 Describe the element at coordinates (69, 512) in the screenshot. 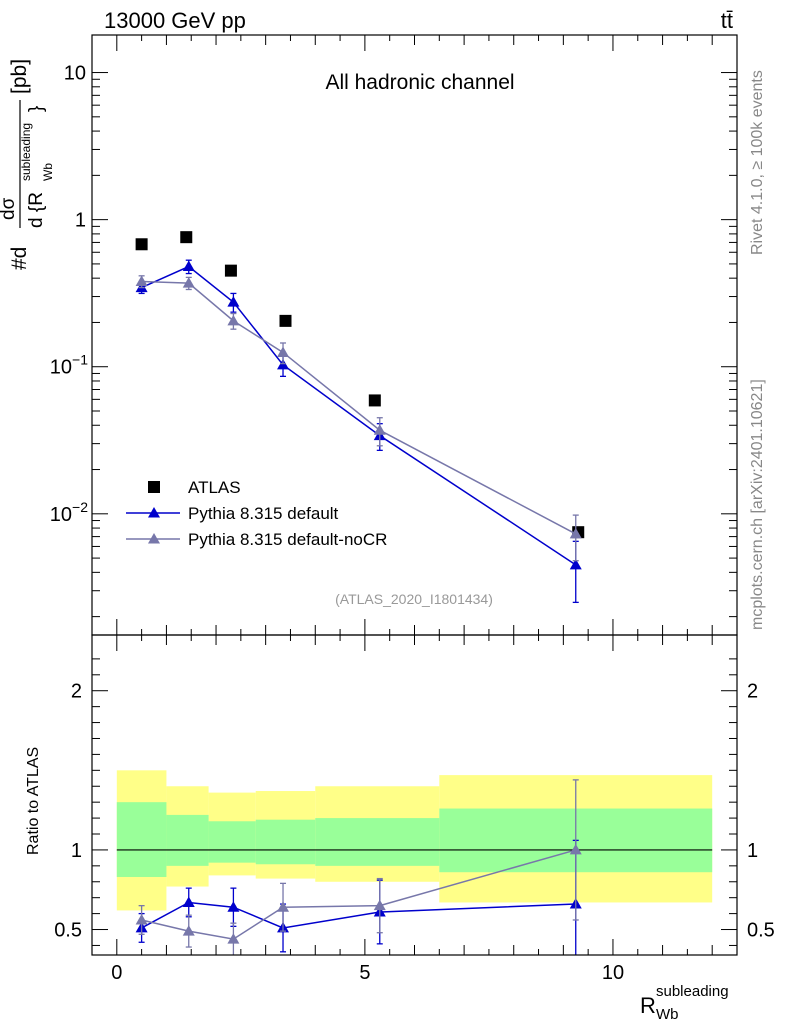

I see `y-tick-label: 10⁻²` at that location.